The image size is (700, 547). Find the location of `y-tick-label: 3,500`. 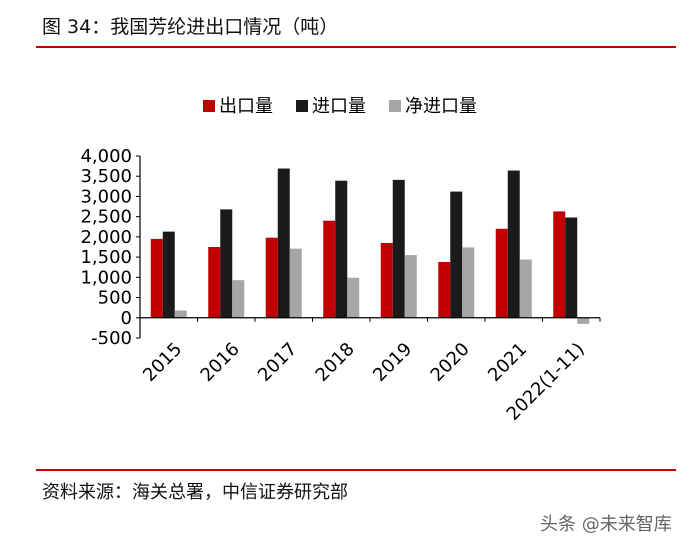

y-tick-label: 3,500 is located at coordinates (106, 176).